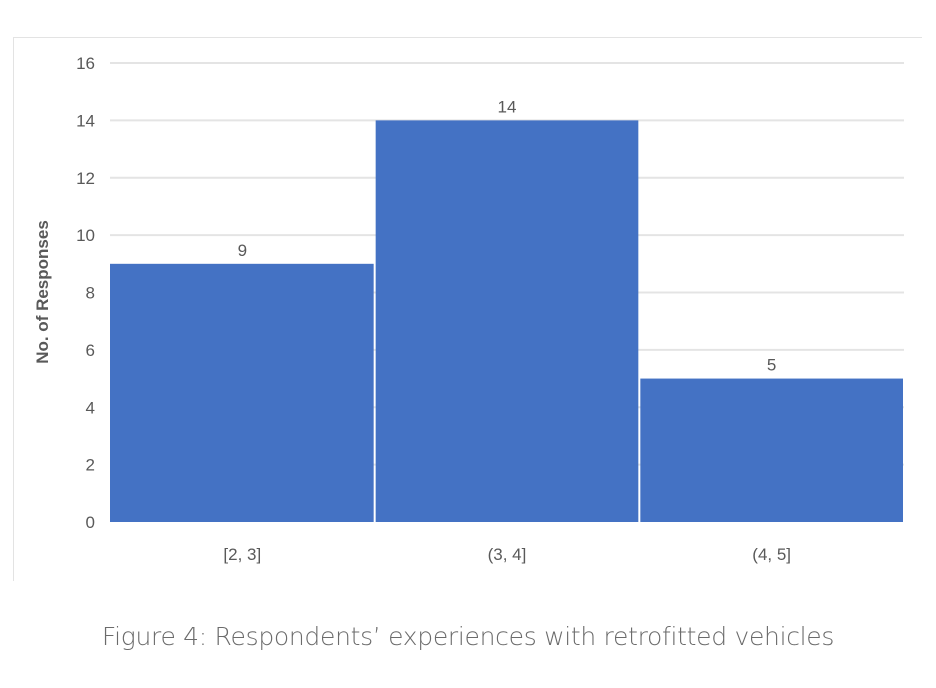 This screenshot has height=688, width=936. Describe the element at coordinates (90, 407) in the screenshot. I see `y-tick-label: 4` at that location.